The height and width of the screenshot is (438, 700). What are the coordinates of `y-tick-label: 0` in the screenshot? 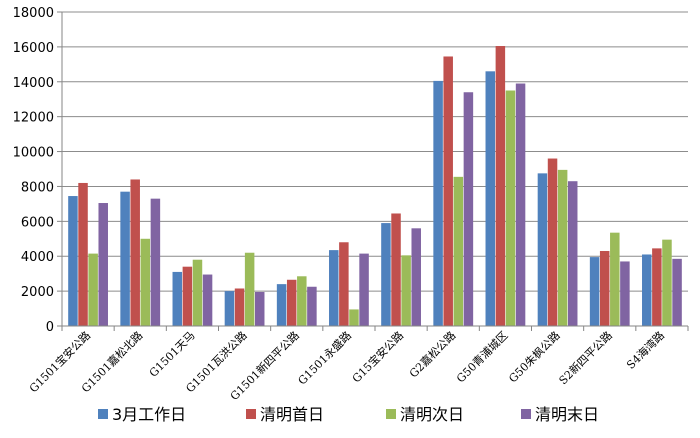 It's located at (50, 327).